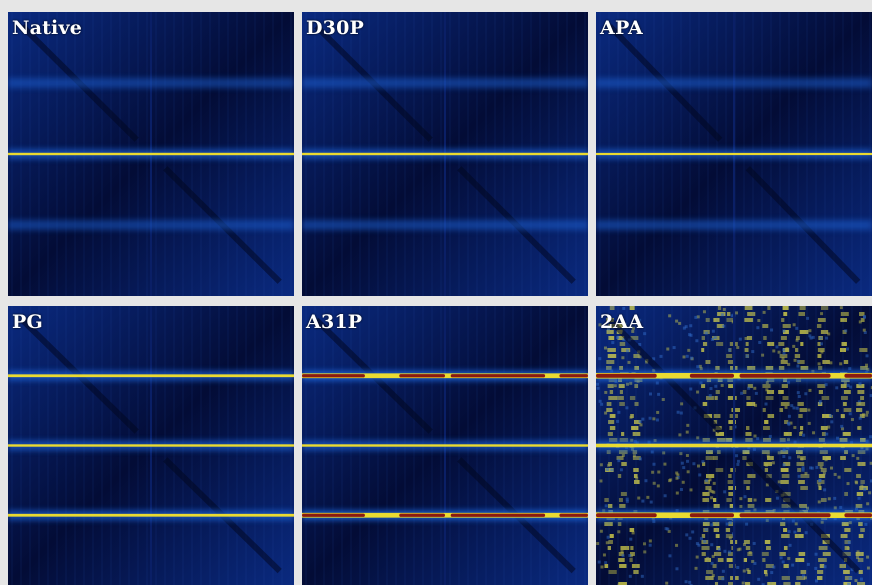  I want to click on panel-label-2aa: 2AA, so click(622, 322).